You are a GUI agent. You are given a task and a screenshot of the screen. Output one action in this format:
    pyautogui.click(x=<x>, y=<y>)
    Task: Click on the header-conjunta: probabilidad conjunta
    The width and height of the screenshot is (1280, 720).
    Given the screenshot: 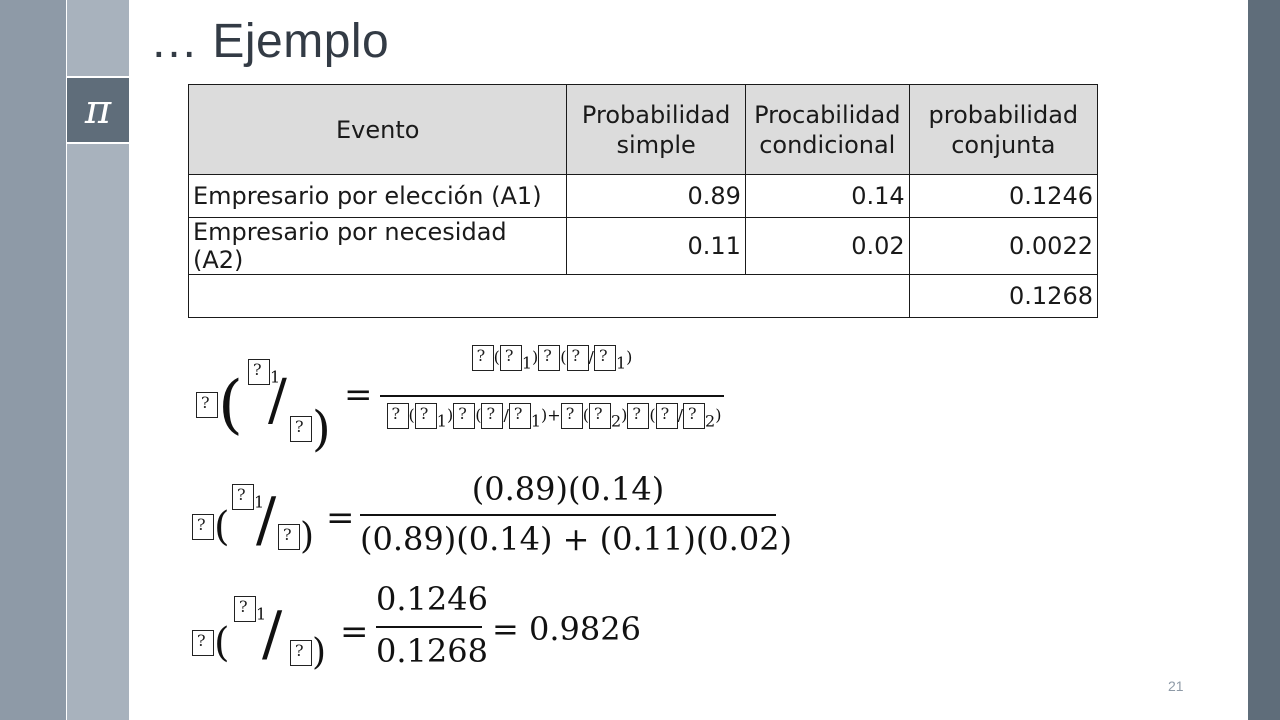 What is the action you would take?
    pyautogui.click(x=1003, y=129)
    